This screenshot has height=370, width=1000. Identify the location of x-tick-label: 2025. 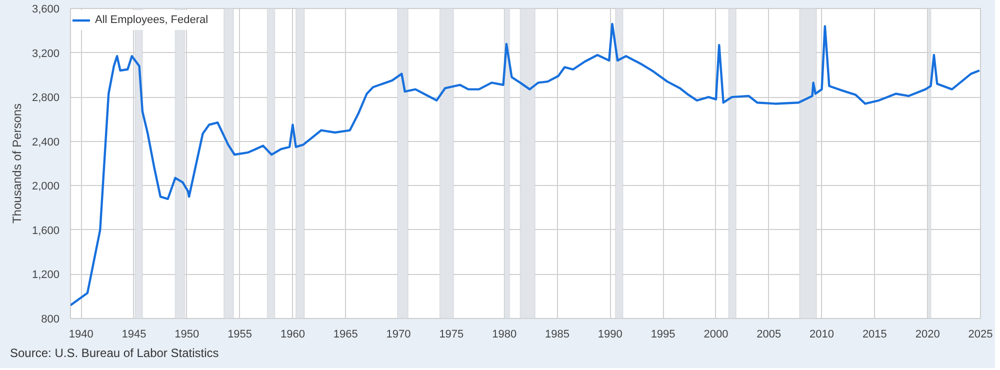
(980, 334).